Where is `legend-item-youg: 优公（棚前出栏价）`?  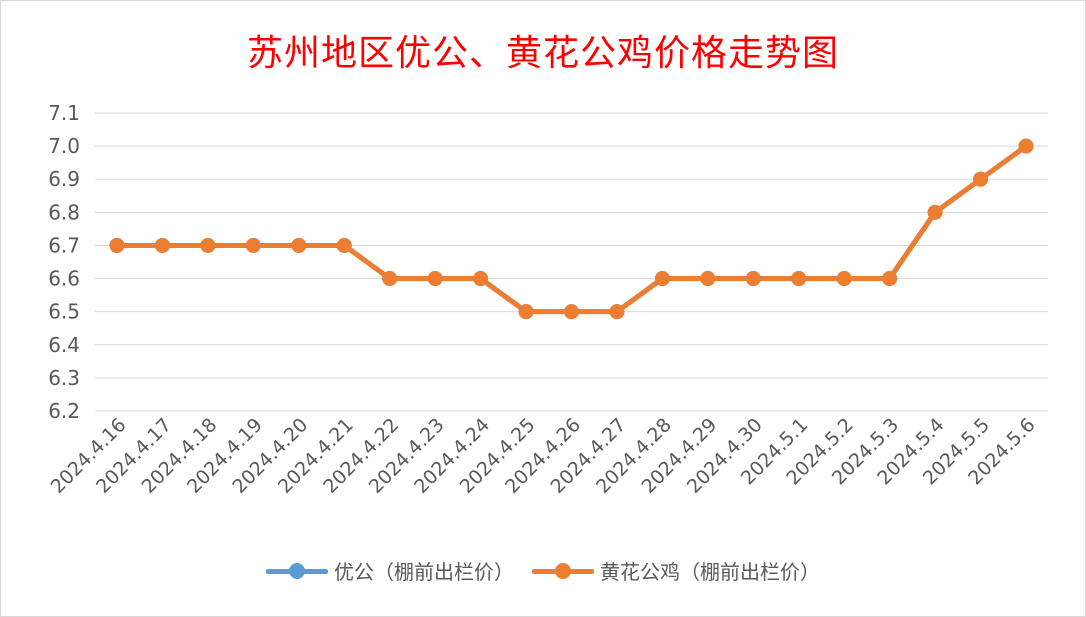
legend-item-youg: 优公（棚前出栏价） is located at coordinates (390, 570).